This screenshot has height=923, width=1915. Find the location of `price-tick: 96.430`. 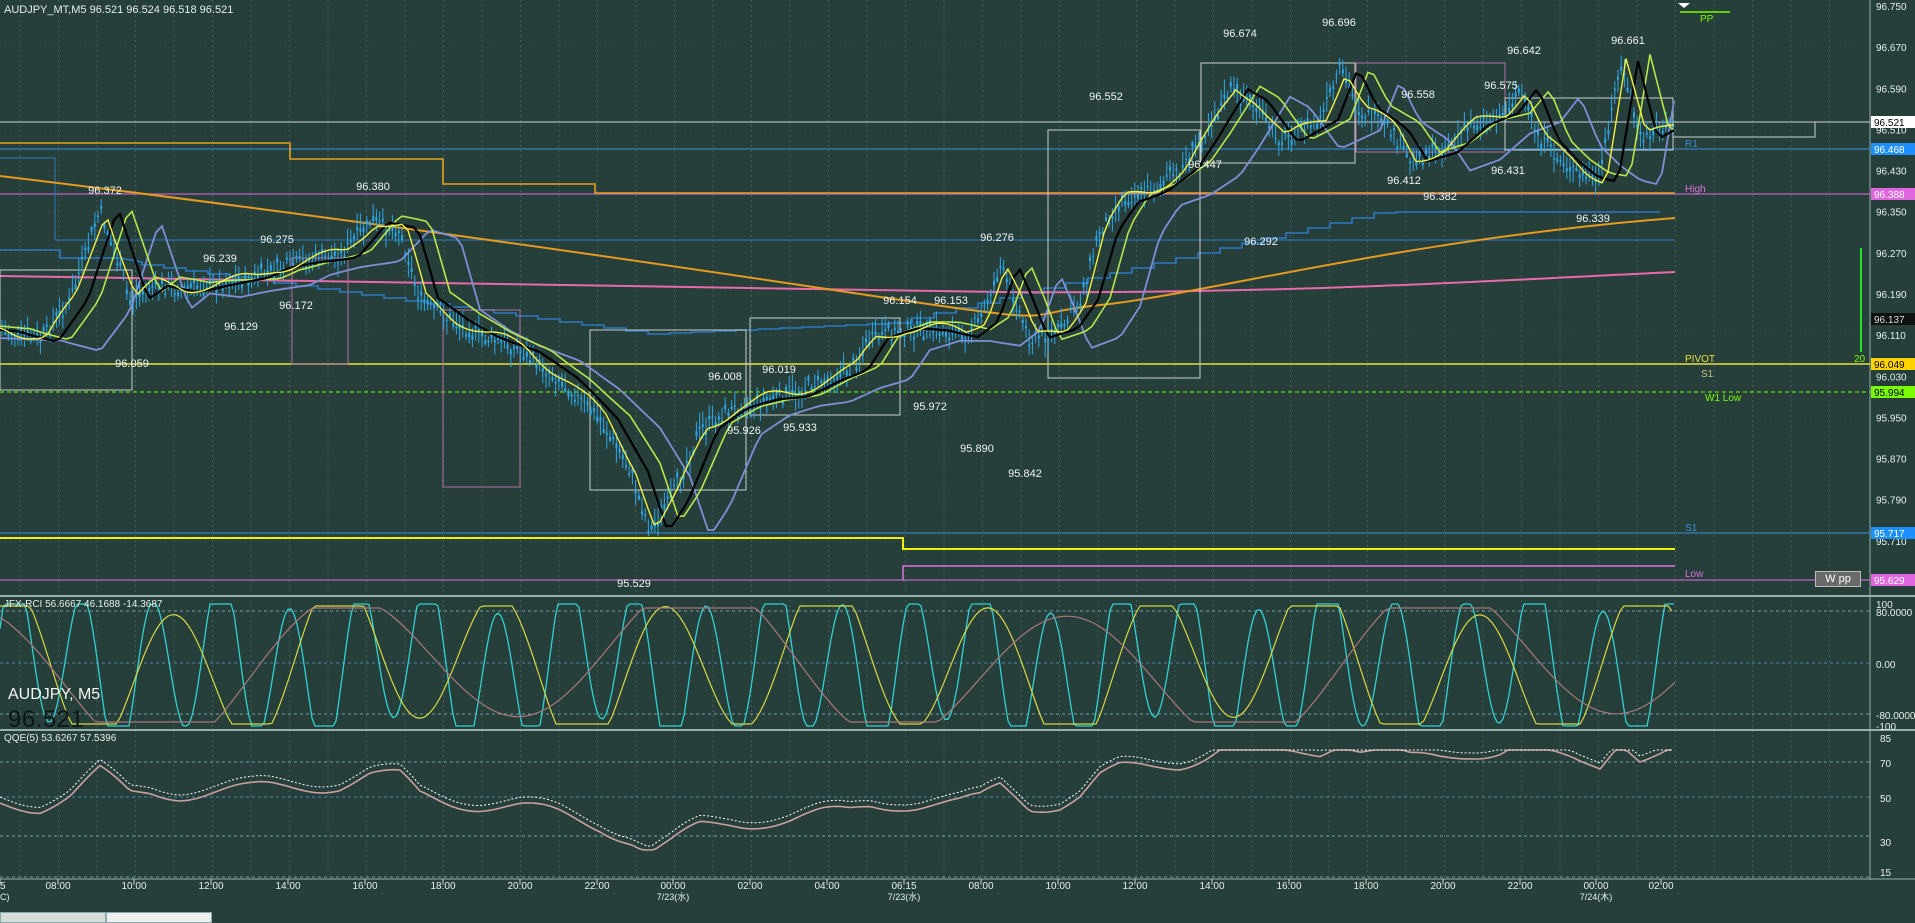

price-tick: 96.430 is located at coordinates (1891, 172).